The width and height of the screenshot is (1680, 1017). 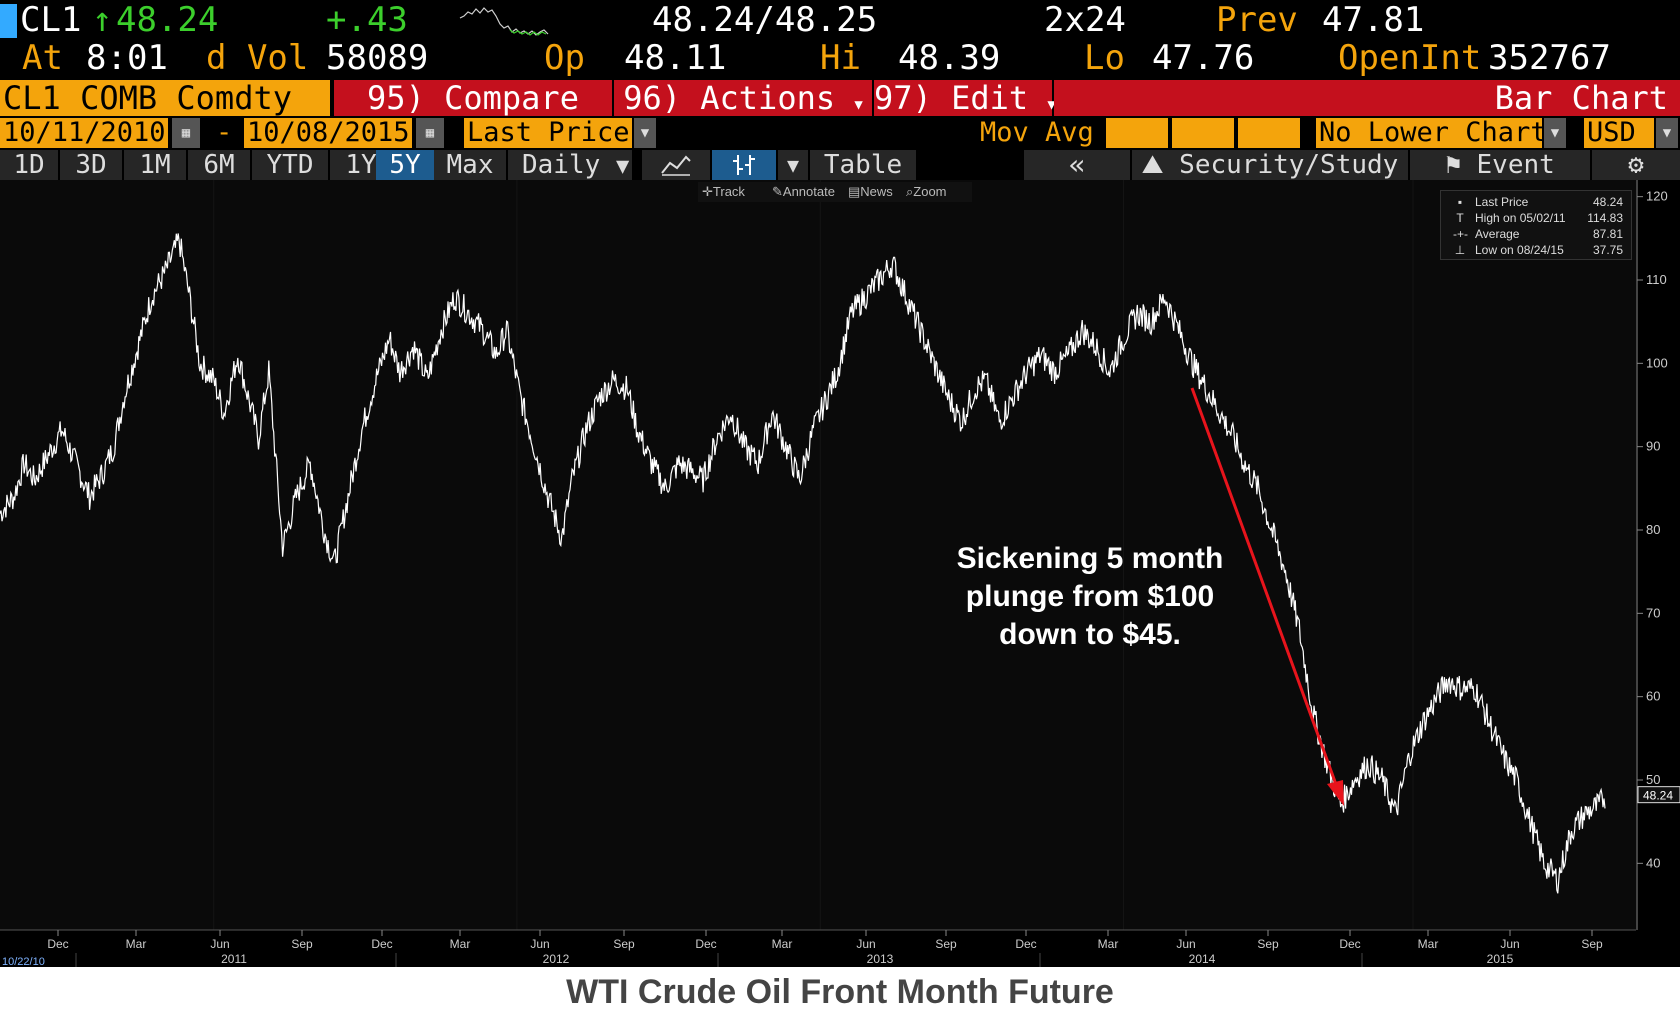 I want to click on low-price: 47.76, so click(x=1203, y=58).